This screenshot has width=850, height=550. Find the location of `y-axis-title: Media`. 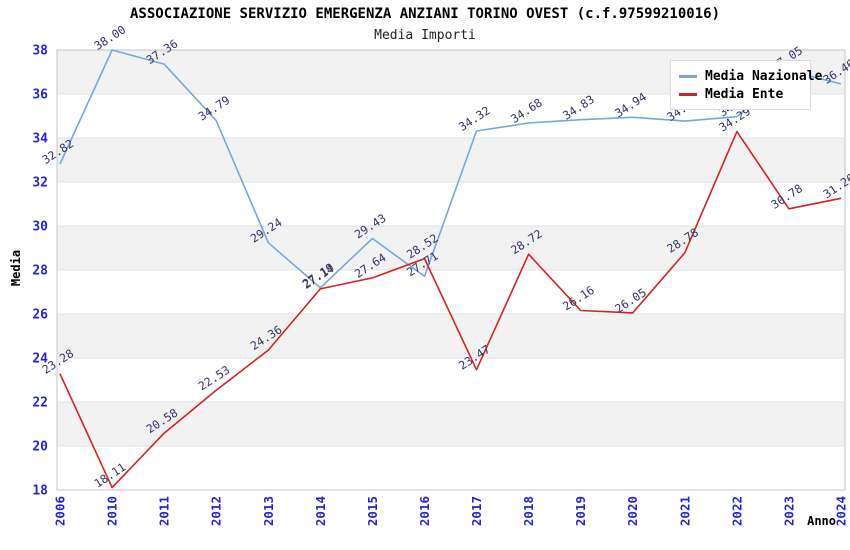

y-axis-title: Media is located at coordinates (16, 268).